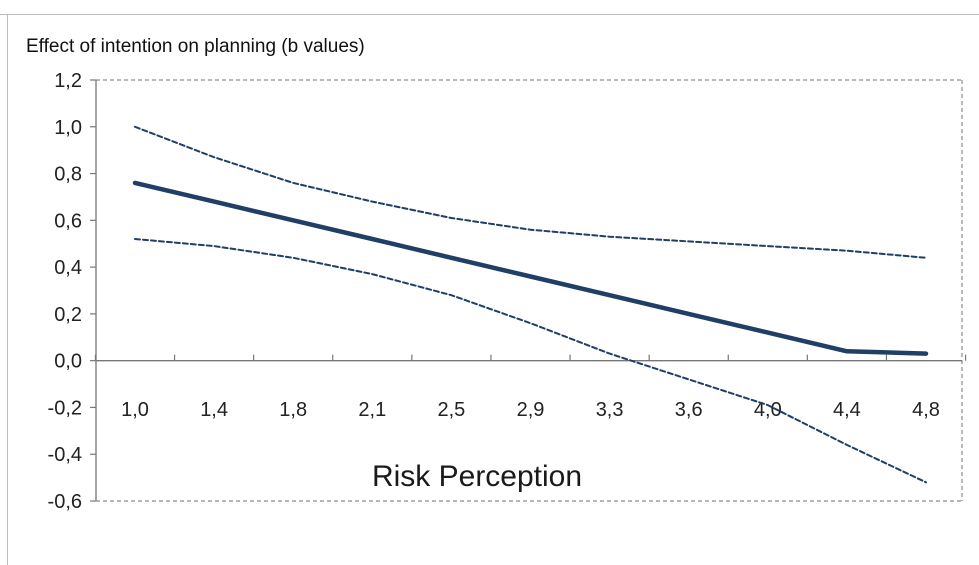 This screenshot has height=565, width=979. What do you see at coordinates (68, 175) in the screenshot?
I see `y-tick-label: 0,8` at bounding box center [68, 175].